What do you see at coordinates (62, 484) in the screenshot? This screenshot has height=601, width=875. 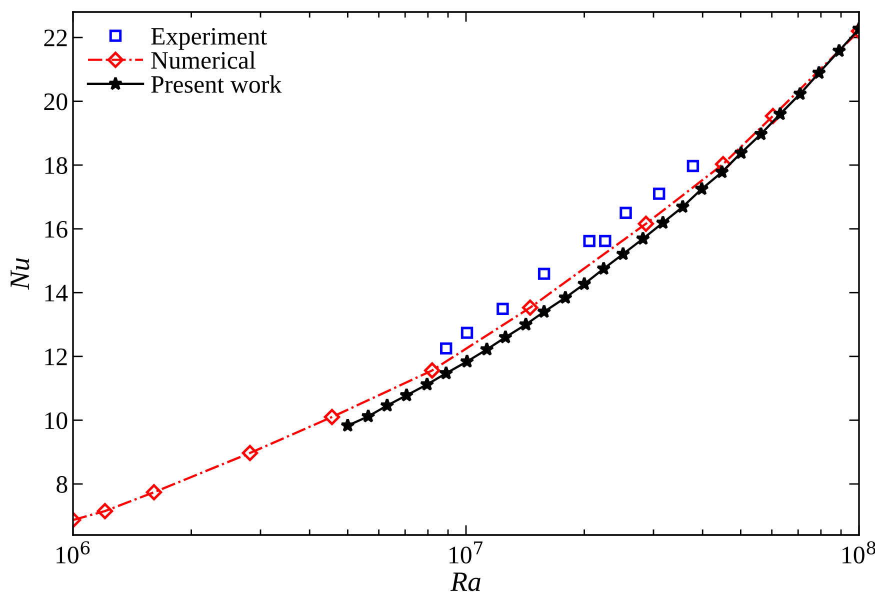 I see `y-tick-label: 8` at bounding box center [62, 484].